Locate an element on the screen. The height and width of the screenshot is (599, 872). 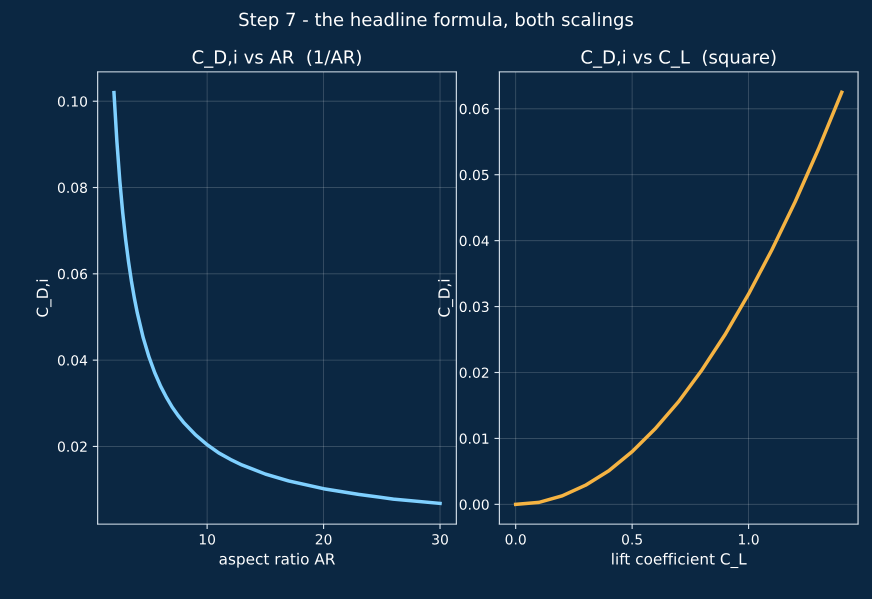
x-axis-title: aspect ratio AR is located at coordinates (277, 560).